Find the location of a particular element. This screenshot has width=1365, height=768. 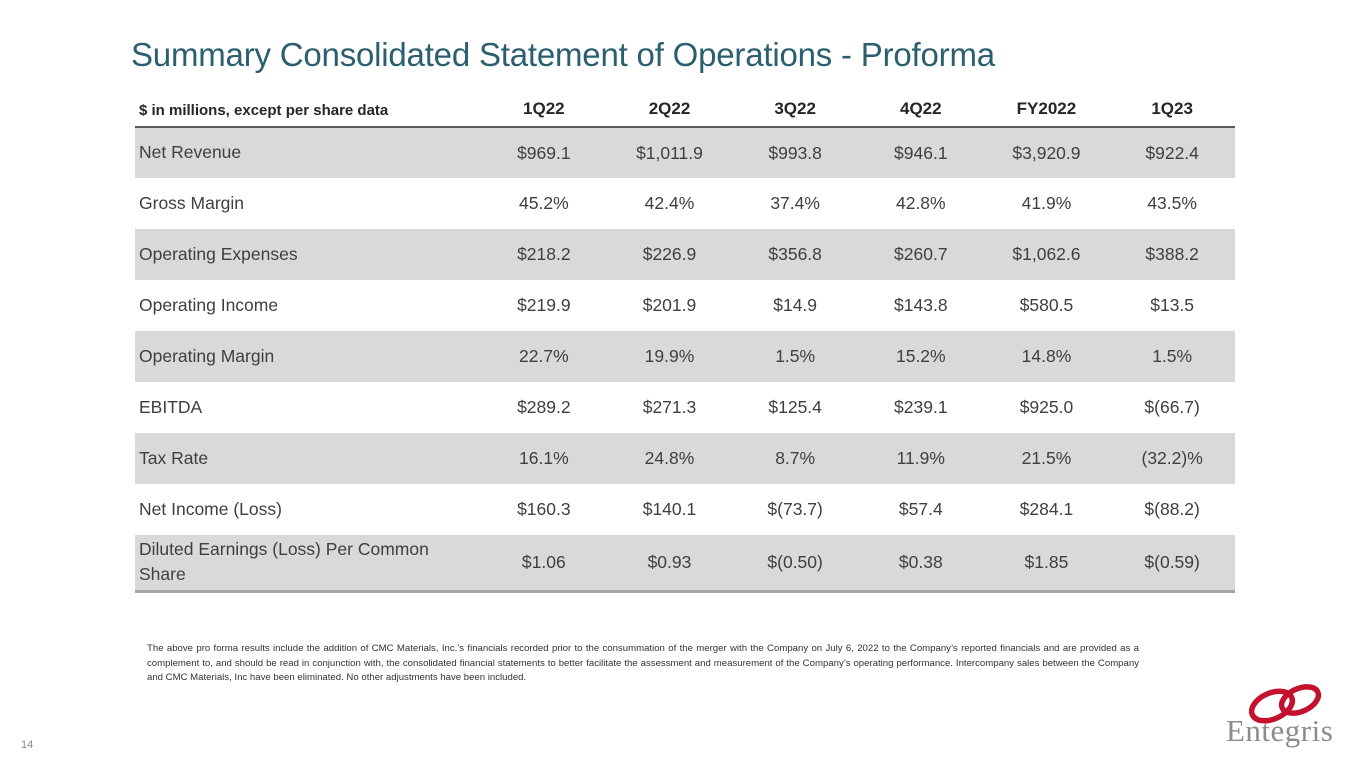

row-value: $1.85 is located at coordinates (1046, 561).